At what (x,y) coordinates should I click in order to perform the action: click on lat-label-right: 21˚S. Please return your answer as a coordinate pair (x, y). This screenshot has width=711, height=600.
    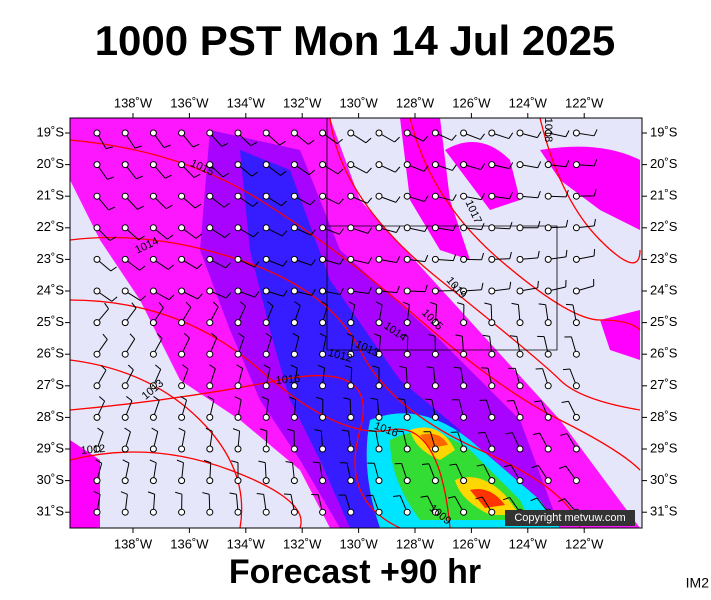
    Looking at the image, I should click on (664, 195).